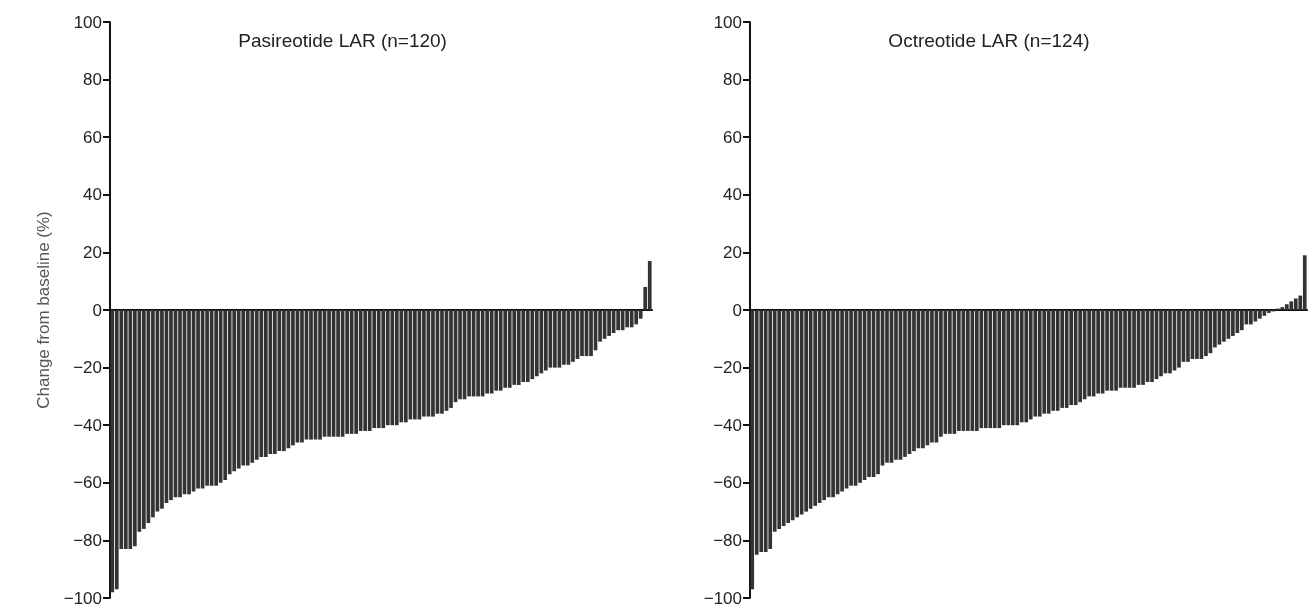 The image size is (1309, 616). What do you see at coordinates (342, 40) in the screenshot?
I see `chart-title: Pasireotide LAR (n=120)` at bounding box center [342, 40].